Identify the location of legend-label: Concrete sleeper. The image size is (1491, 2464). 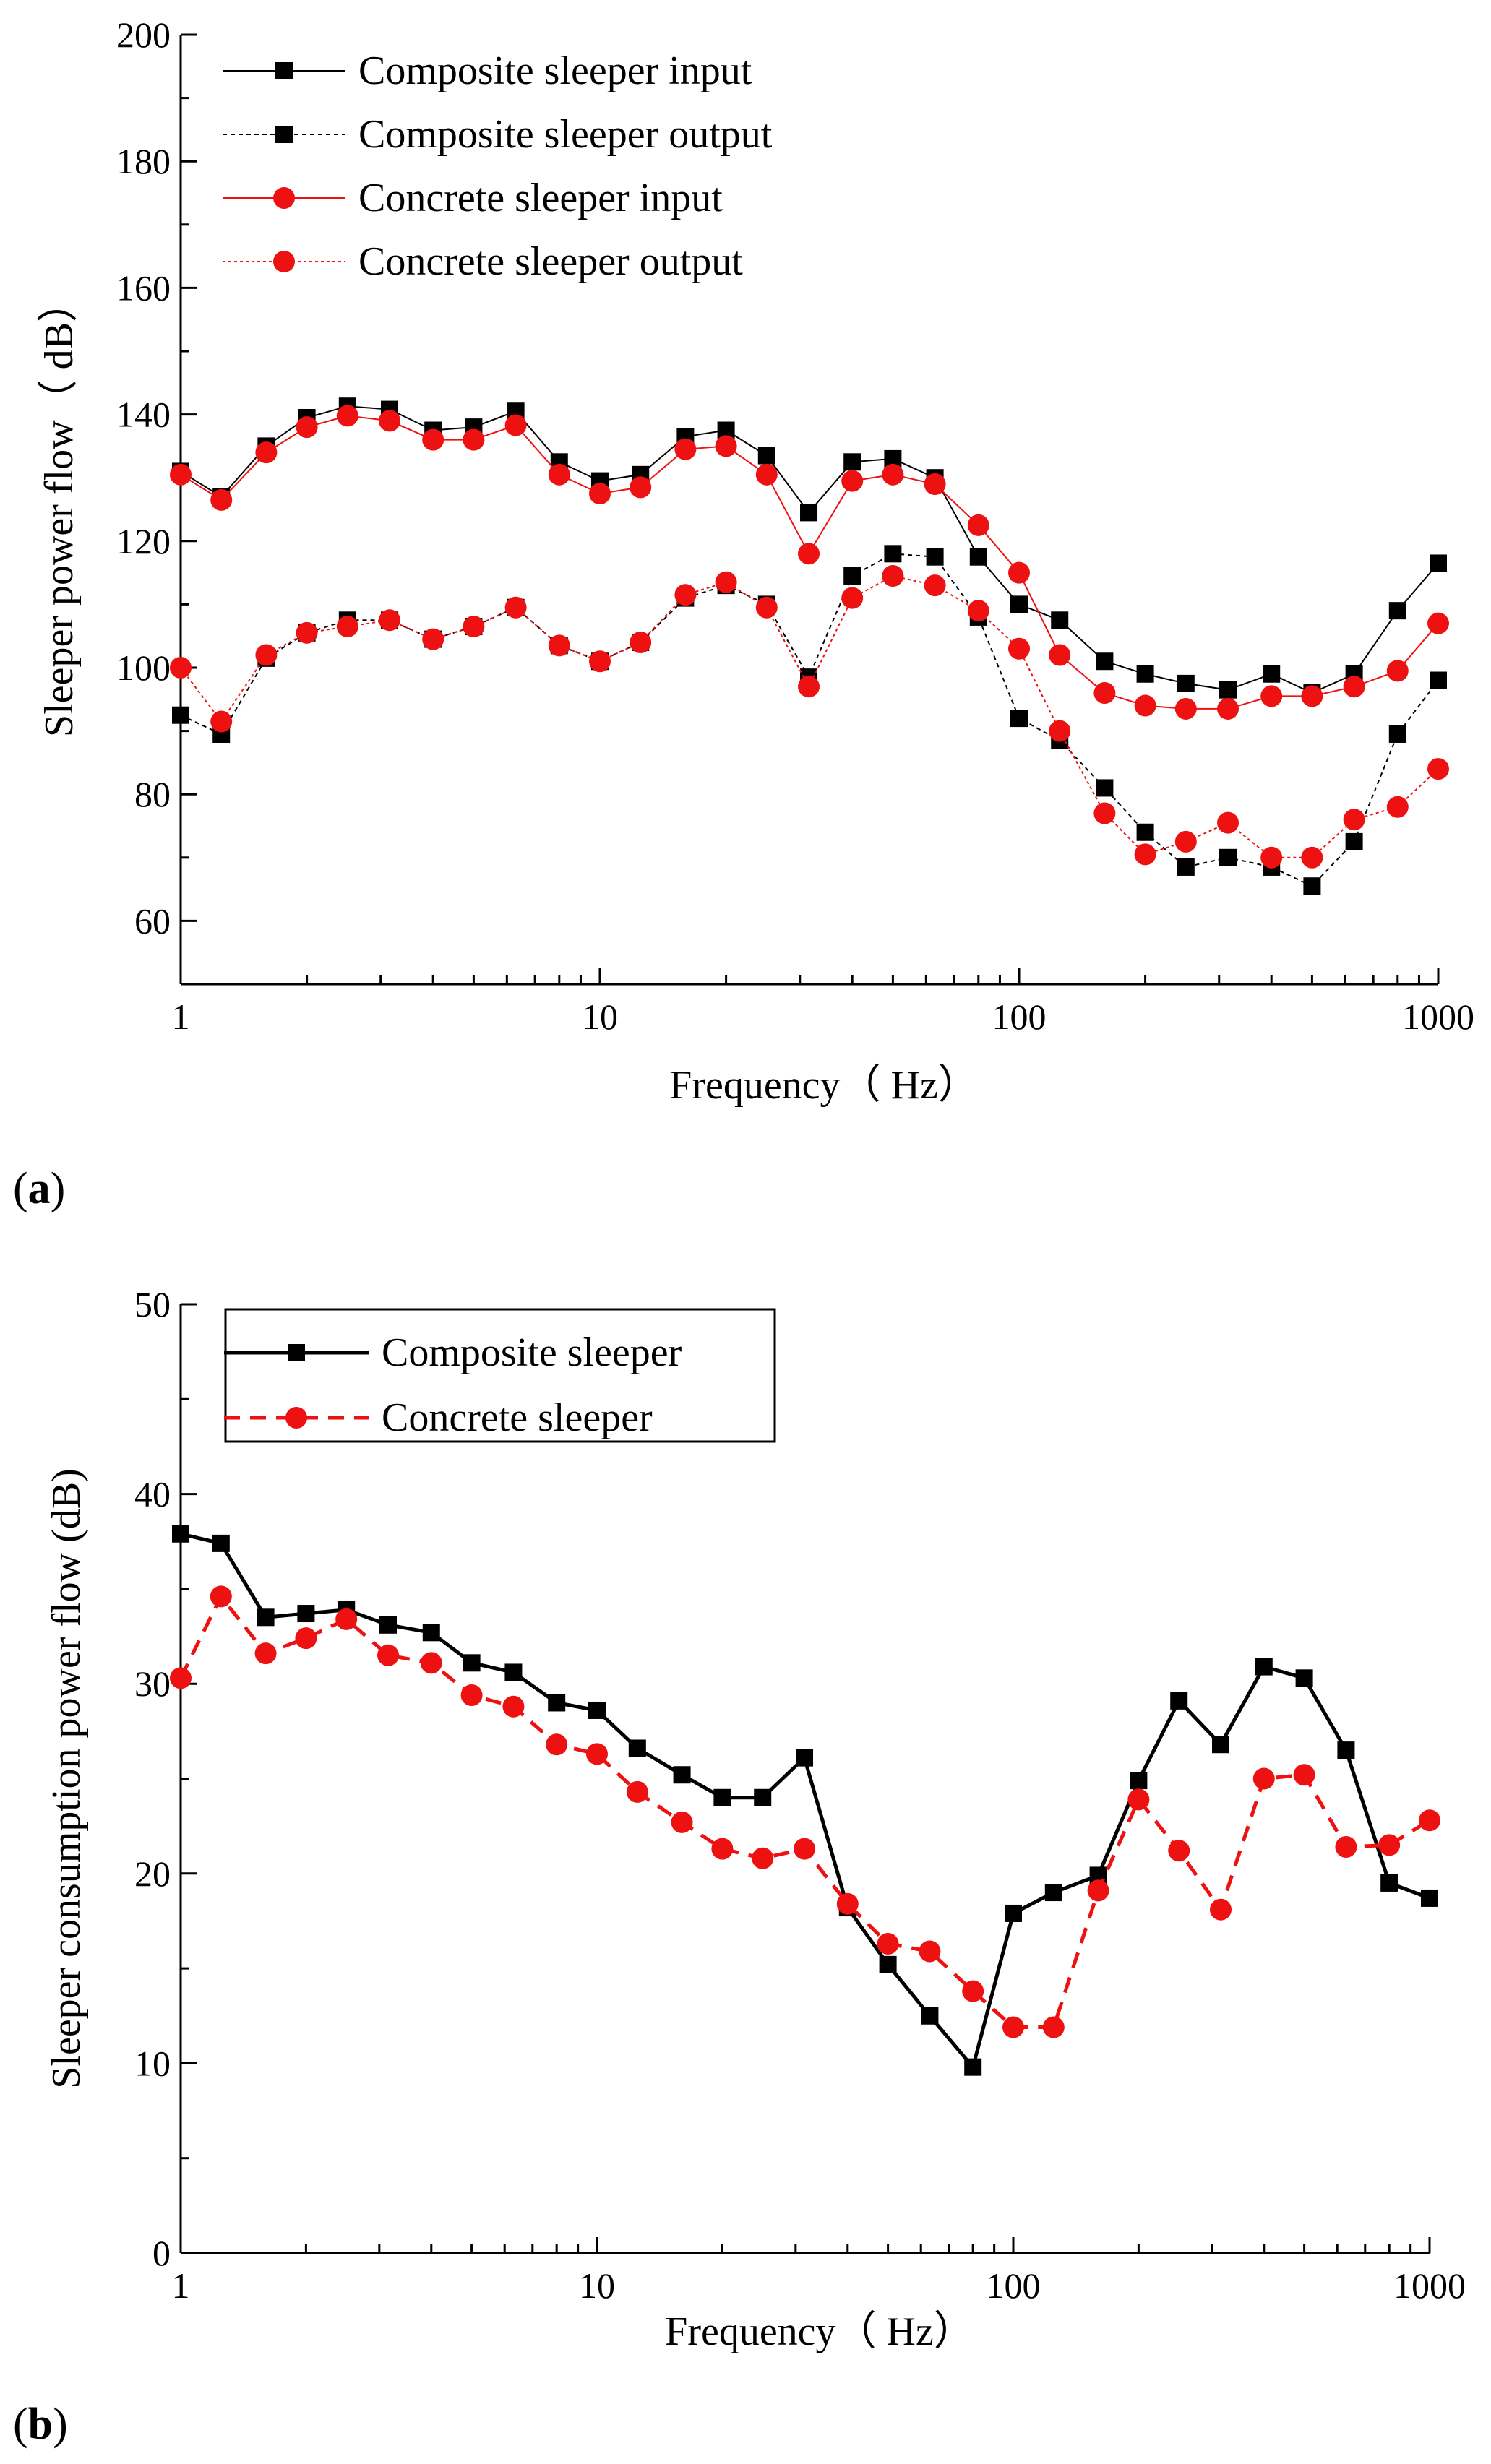
(517, 1417).